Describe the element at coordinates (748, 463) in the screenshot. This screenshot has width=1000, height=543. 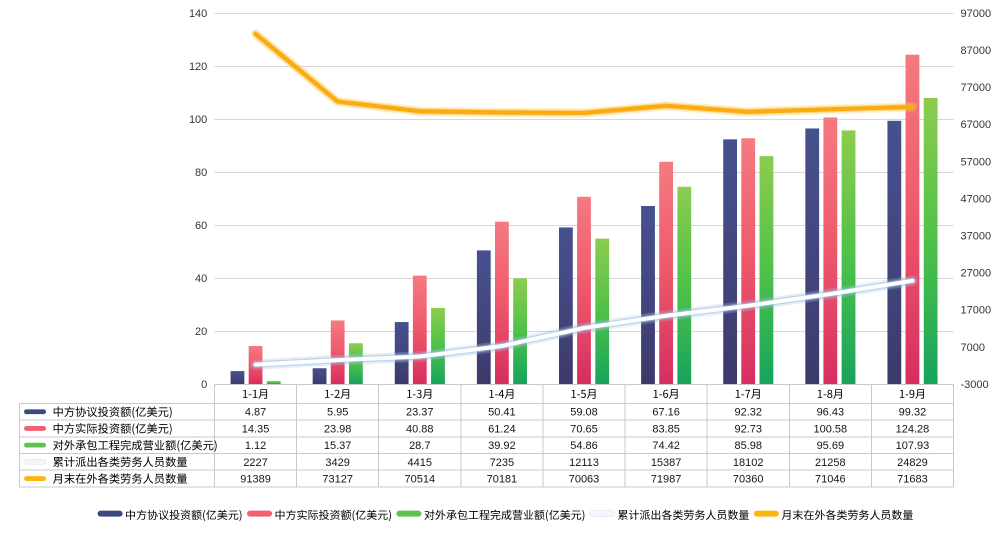
I see `svg-text: 18102` at that location.